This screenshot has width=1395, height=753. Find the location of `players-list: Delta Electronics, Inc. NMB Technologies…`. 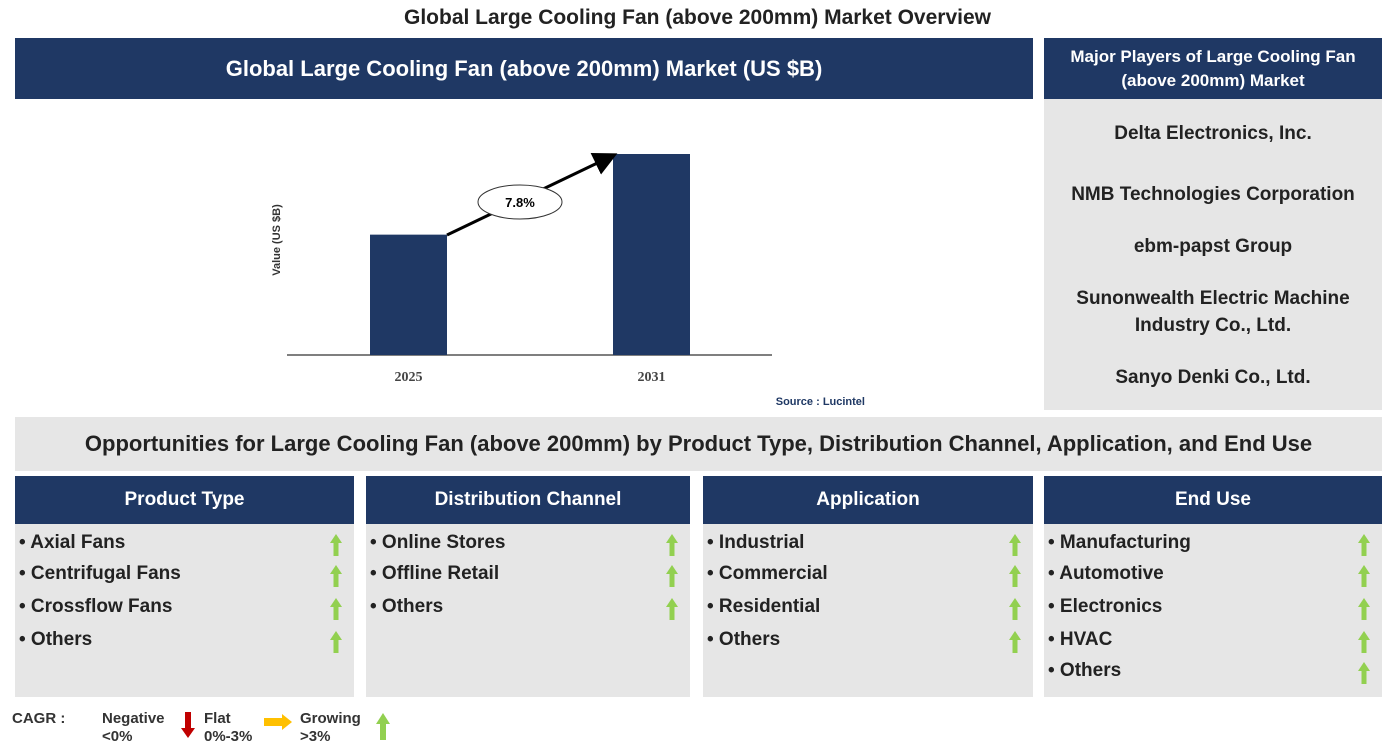

players-list: Delta Electronics, Inc. NMB Technologies… is located at coordinates (1213, 254).